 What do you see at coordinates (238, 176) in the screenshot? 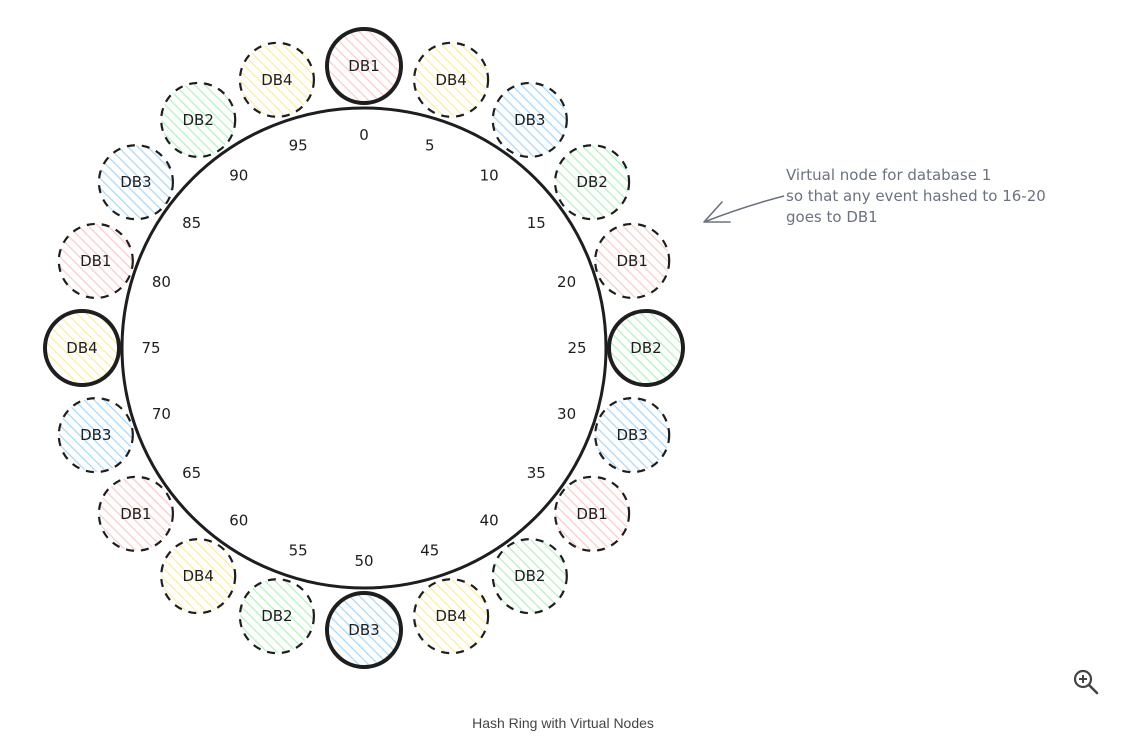
I see `tick-label-90: 90` at bounding box center [238, 176].